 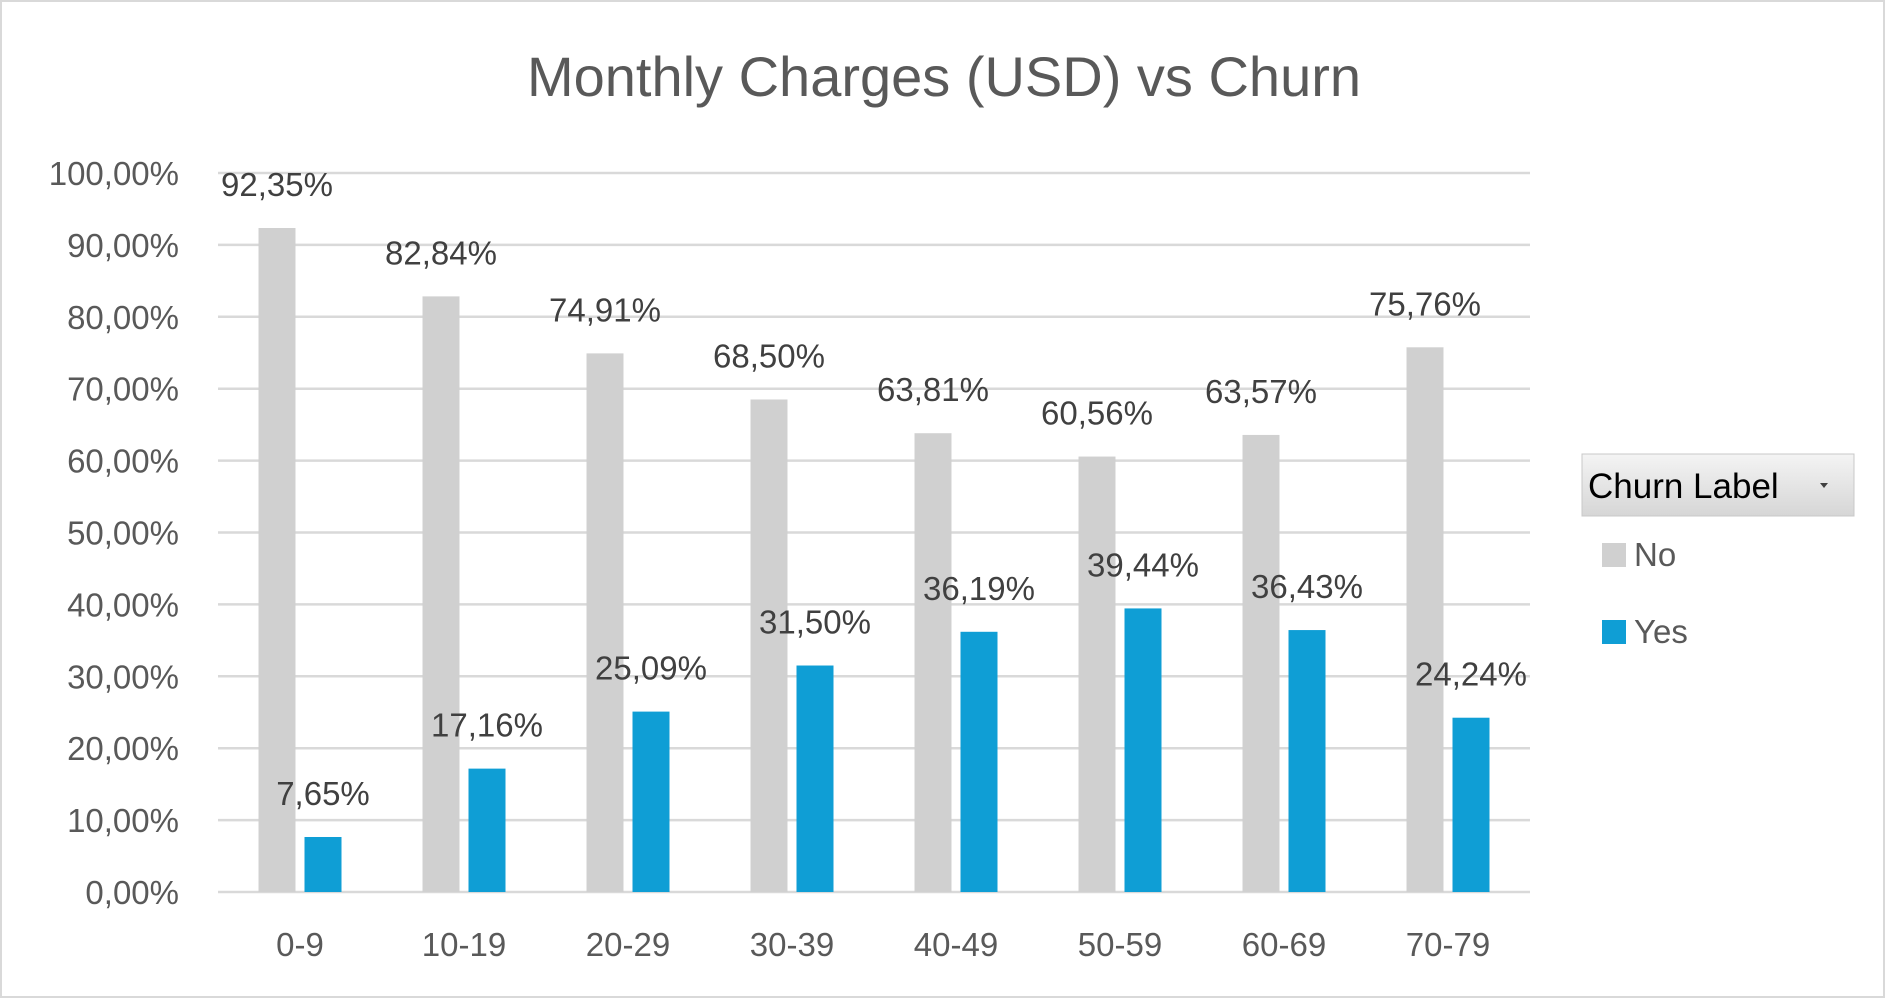 I want to click on y-tick-label: 0,00%, so click(x=132, y=892).